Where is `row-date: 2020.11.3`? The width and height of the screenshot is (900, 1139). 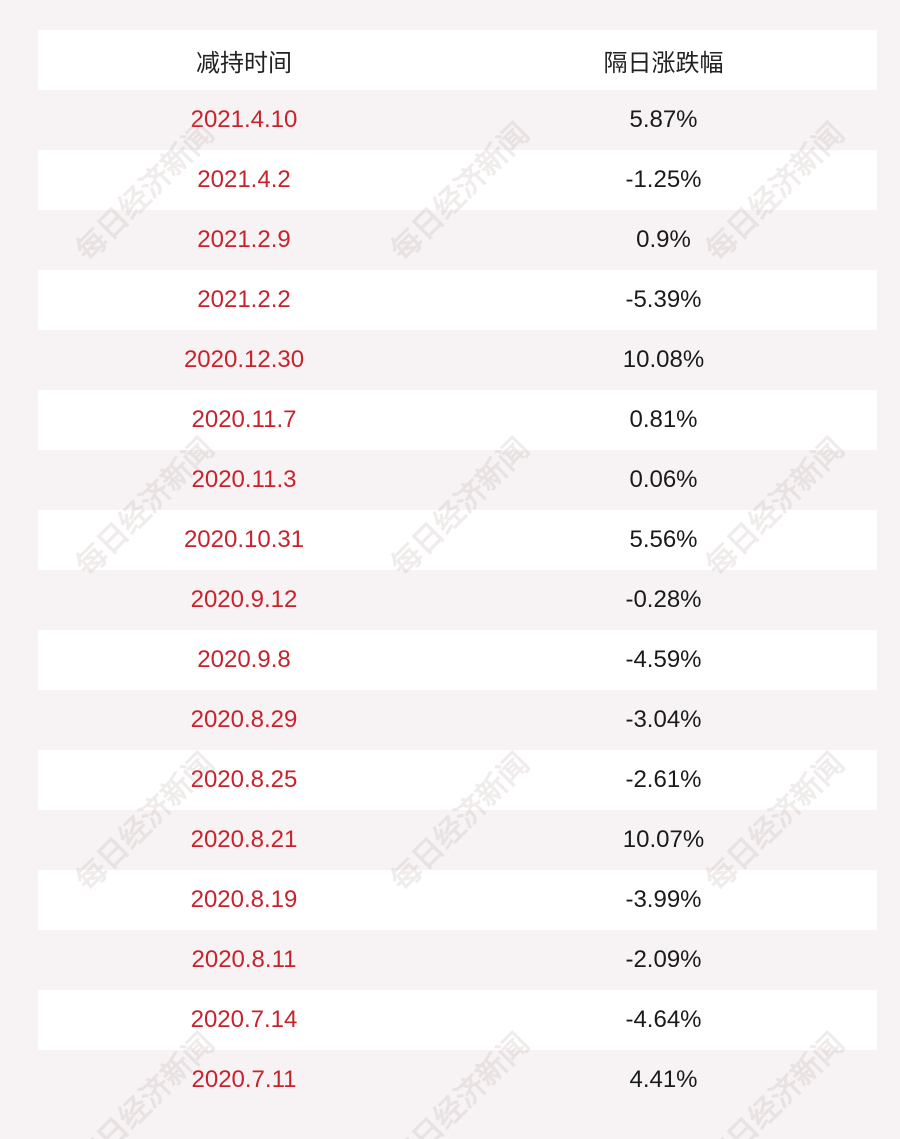
row-date: 2020.11.3 is located at coordinates (244, 479).